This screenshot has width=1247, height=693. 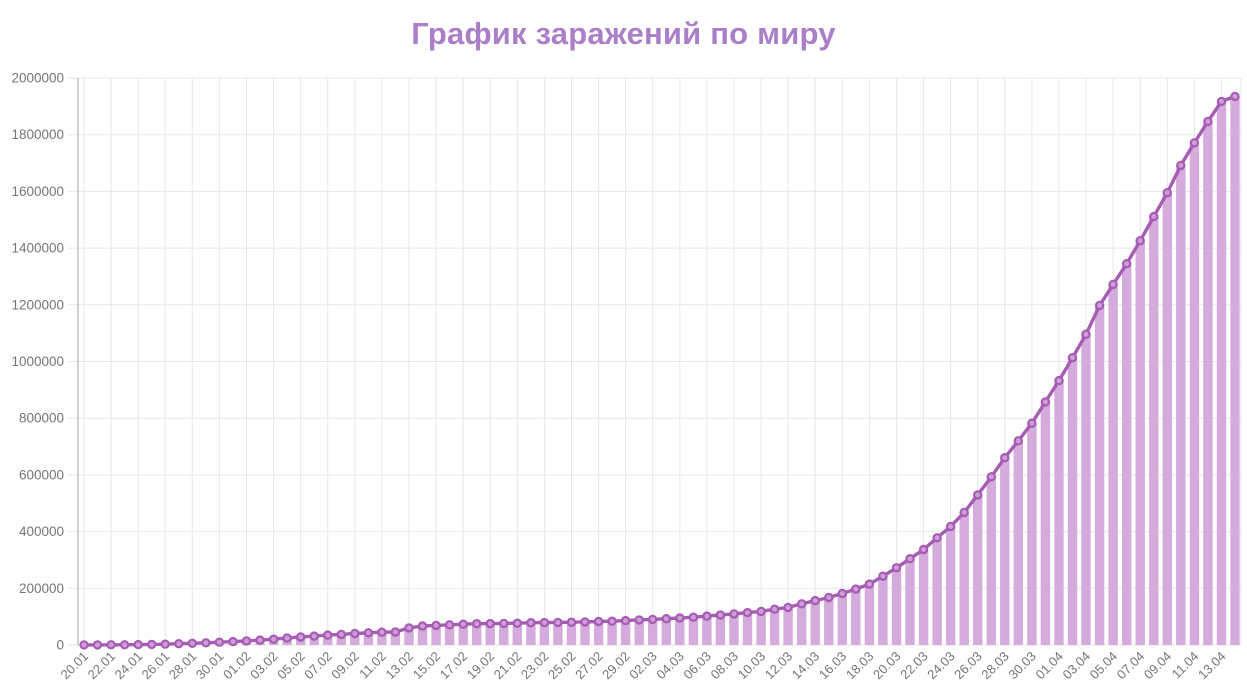 What do you see at coordinates (41, 588) in the screenshot?
I see `y-tick-label: 200000` at bounding box center [41, 588].